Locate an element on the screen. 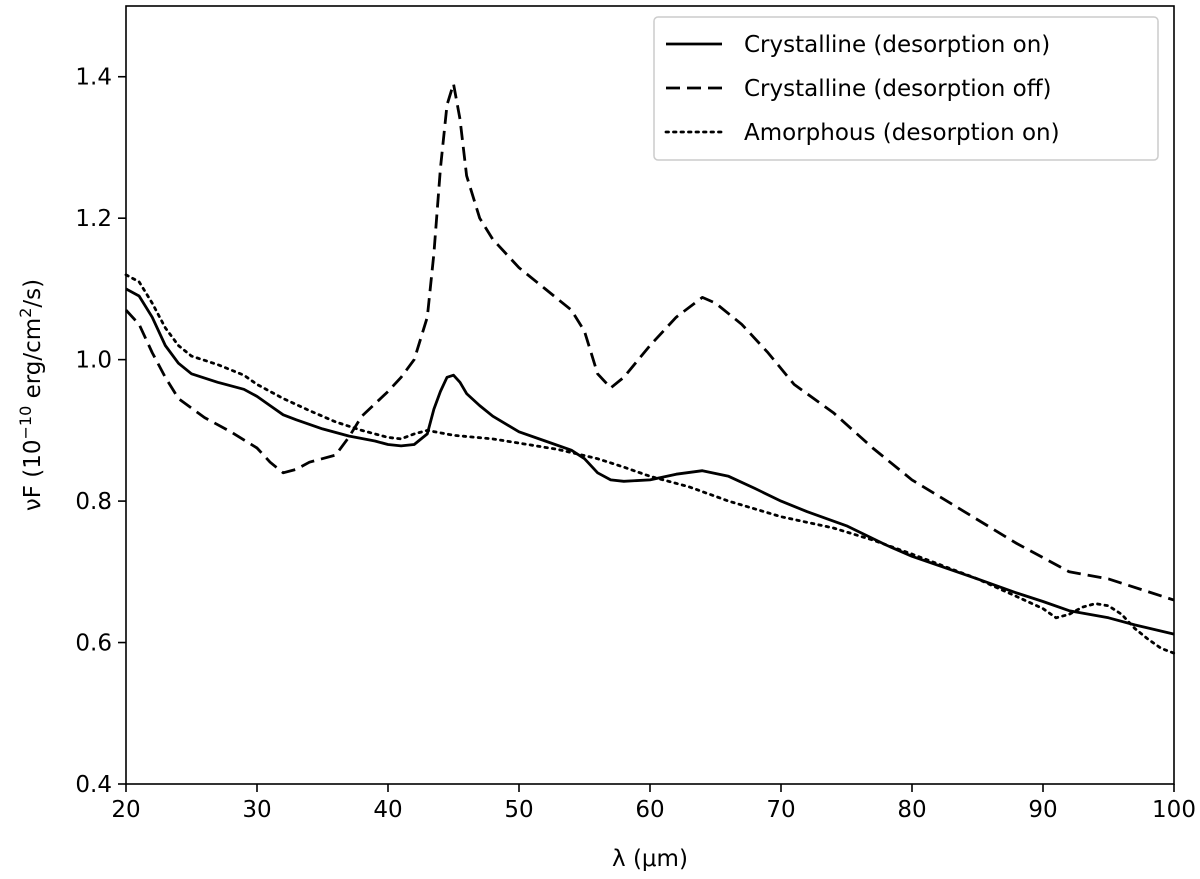 The image size is (1200, 879). legend-label-2: Crystalline (desorption off) is located at coordinates (898, 89).